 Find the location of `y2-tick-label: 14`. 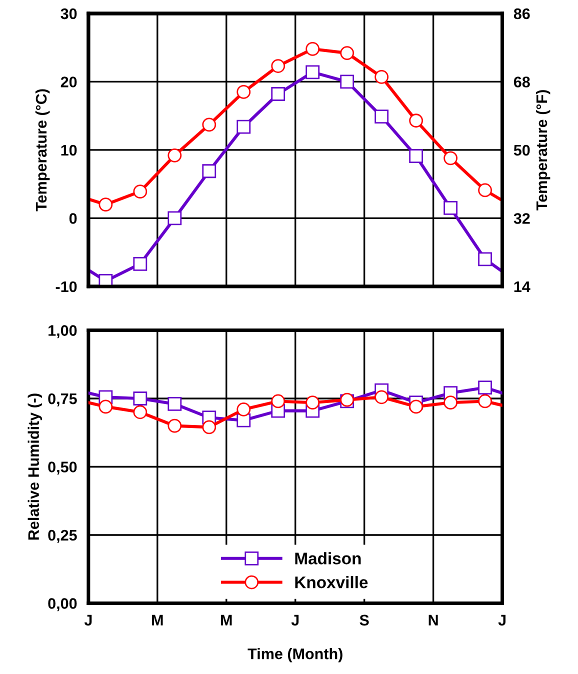

y2-tick-label: 14 is located at coordinates (522, 286).